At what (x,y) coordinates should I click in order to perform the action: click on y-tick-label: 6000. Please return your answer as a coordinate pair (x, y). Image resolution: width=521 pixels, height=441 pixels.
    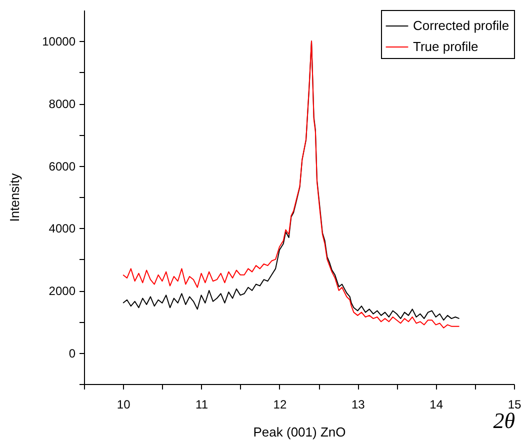
    Looking at the image, I should click on (62, 166).